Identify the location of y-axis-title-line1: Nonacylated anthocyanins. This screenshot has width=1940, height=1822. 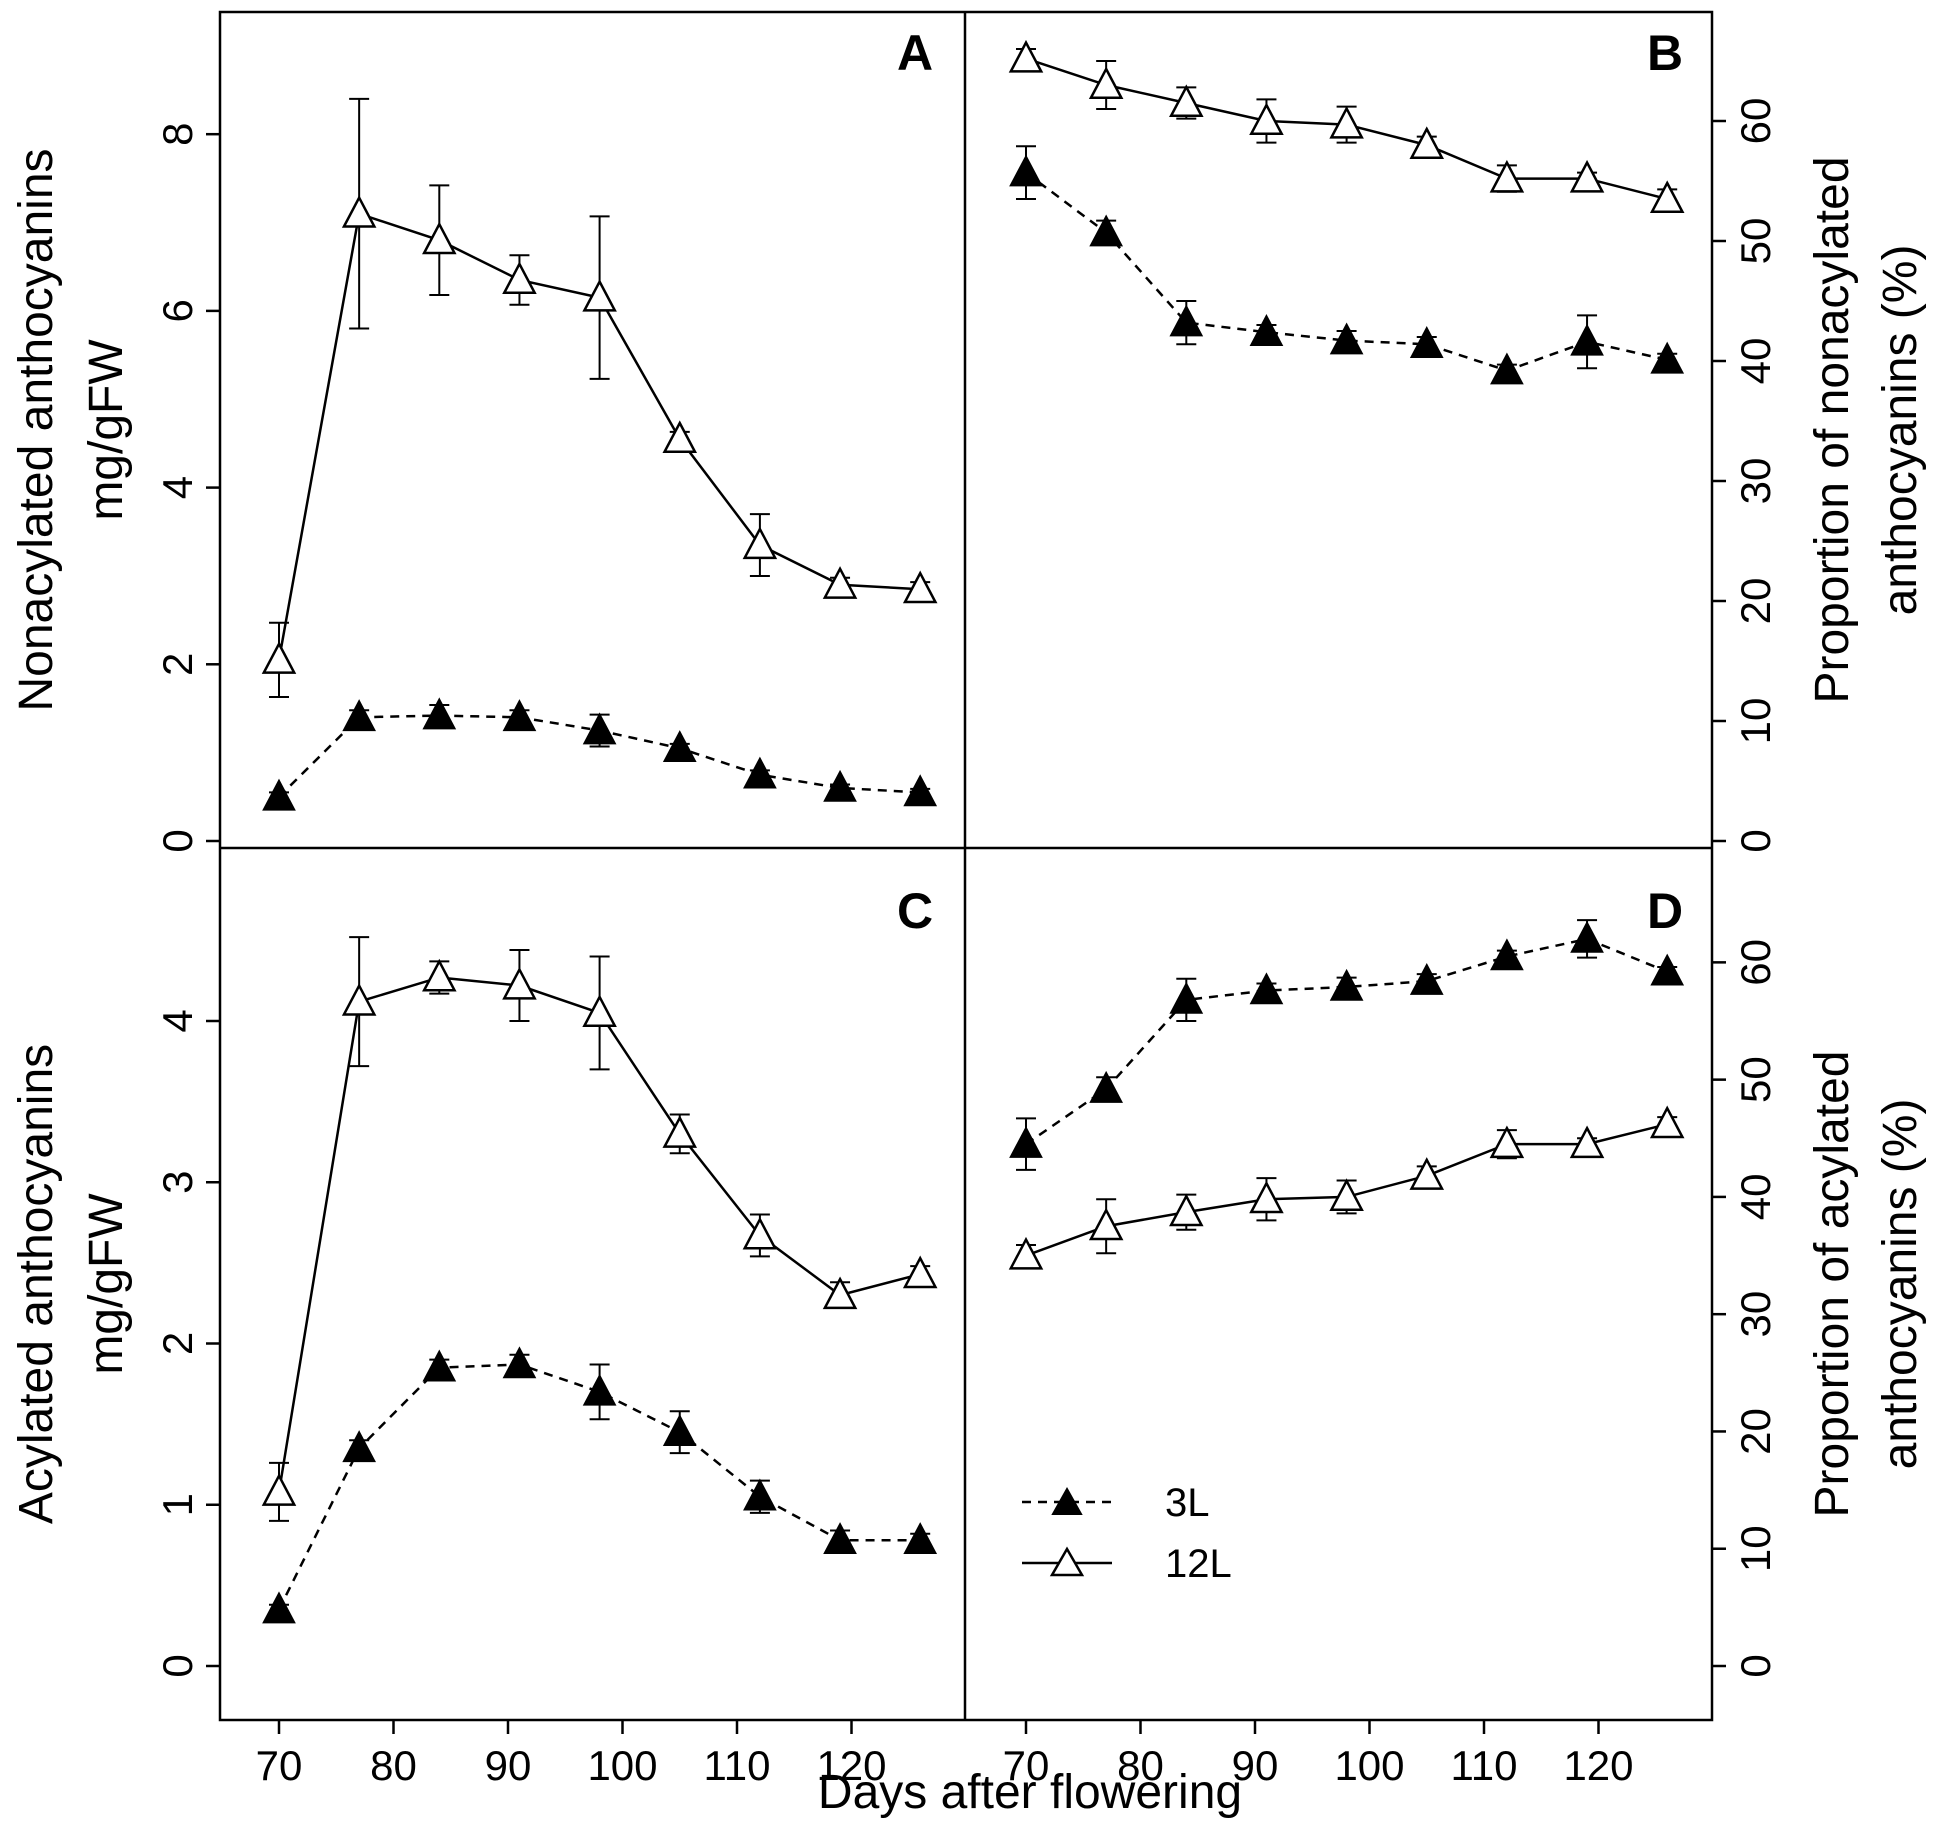
(36, 429).